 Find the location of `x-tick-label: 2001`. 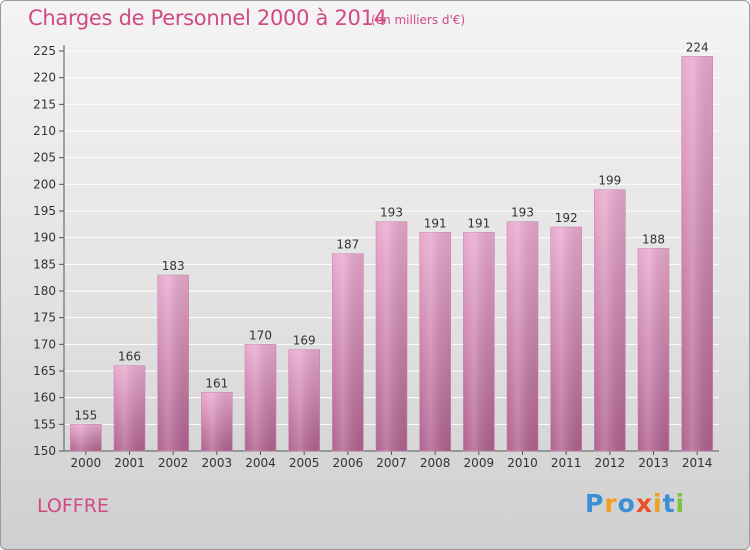

x-tick-label: 2001 is located at coordinates (129, 463).